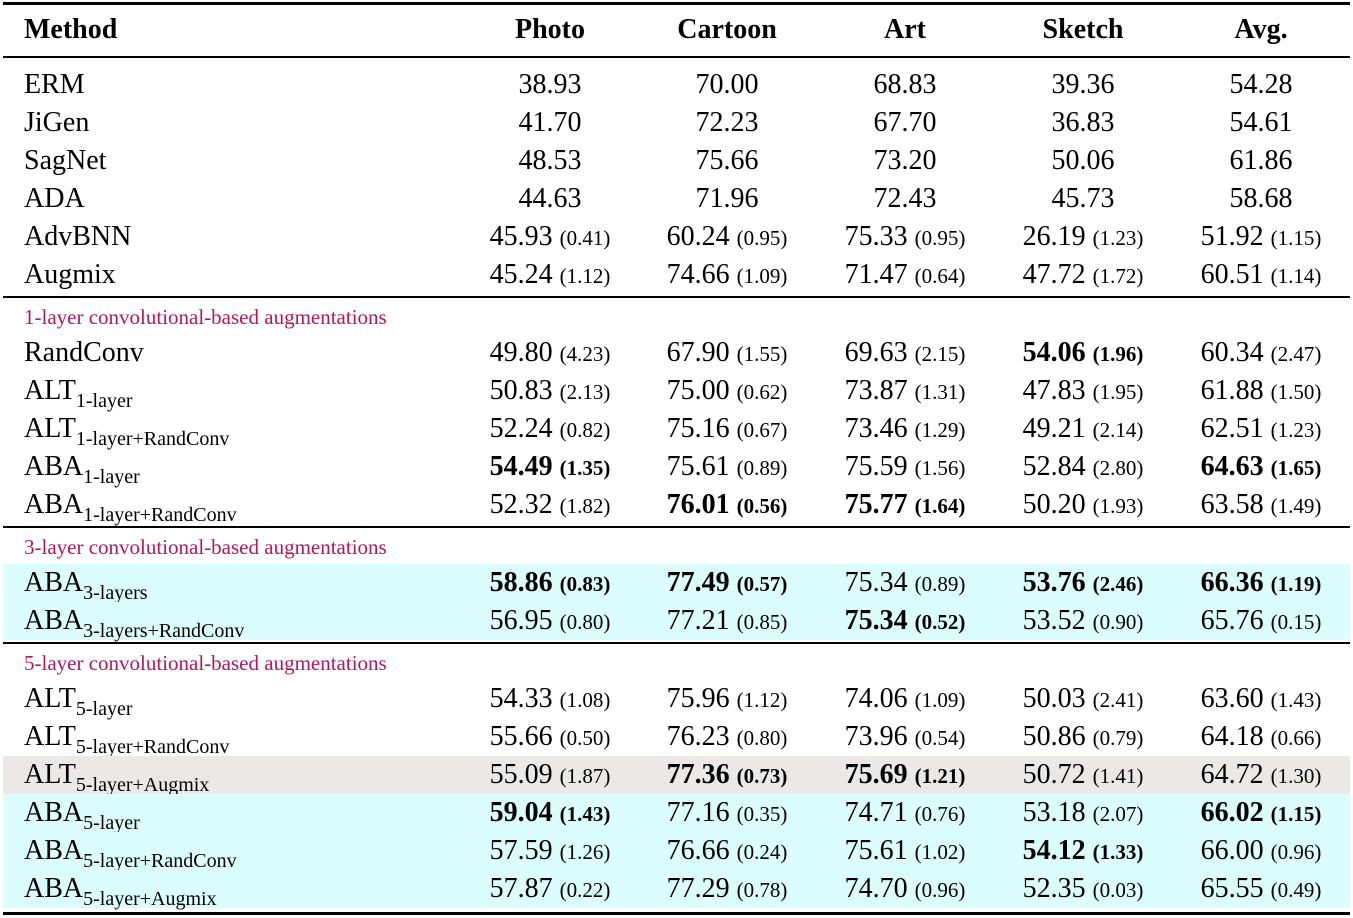 Image resolution: width=1353 pixels, height=918 pixels. I want to click on cell-std: (0.80), so click(762, 738).